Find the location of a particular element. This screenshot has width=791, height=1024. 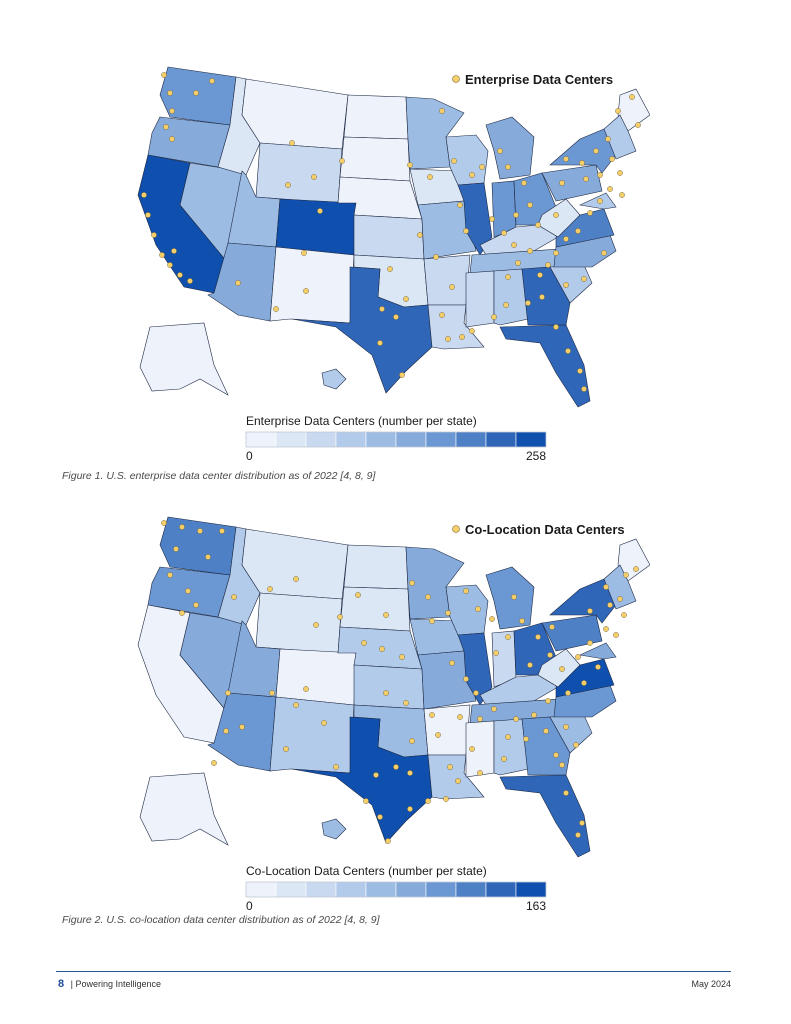

state-ne-states is located at coordinates (620, 137).